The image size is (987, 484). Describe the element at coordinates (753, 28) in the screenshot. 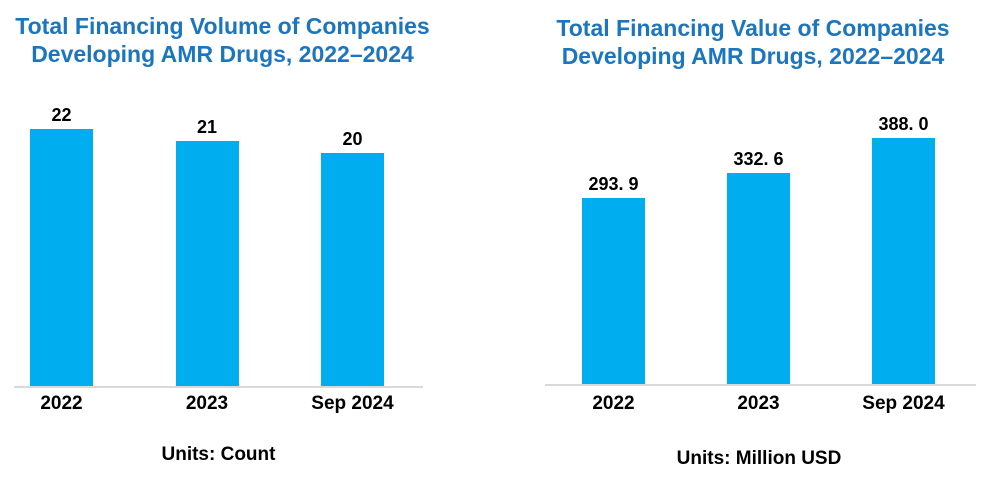

I see `chart-title-line-1: Total Financing Value of Companies` at that location.